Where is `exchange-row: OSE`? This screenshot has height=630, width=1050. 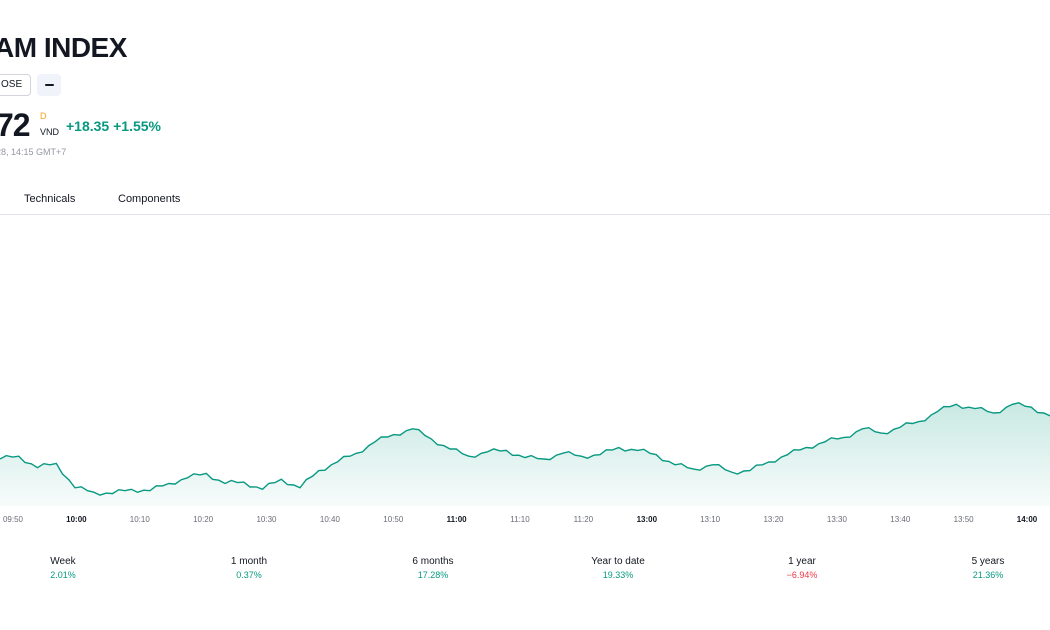
exchange-row: OSE is located at coordinates (31, 85).